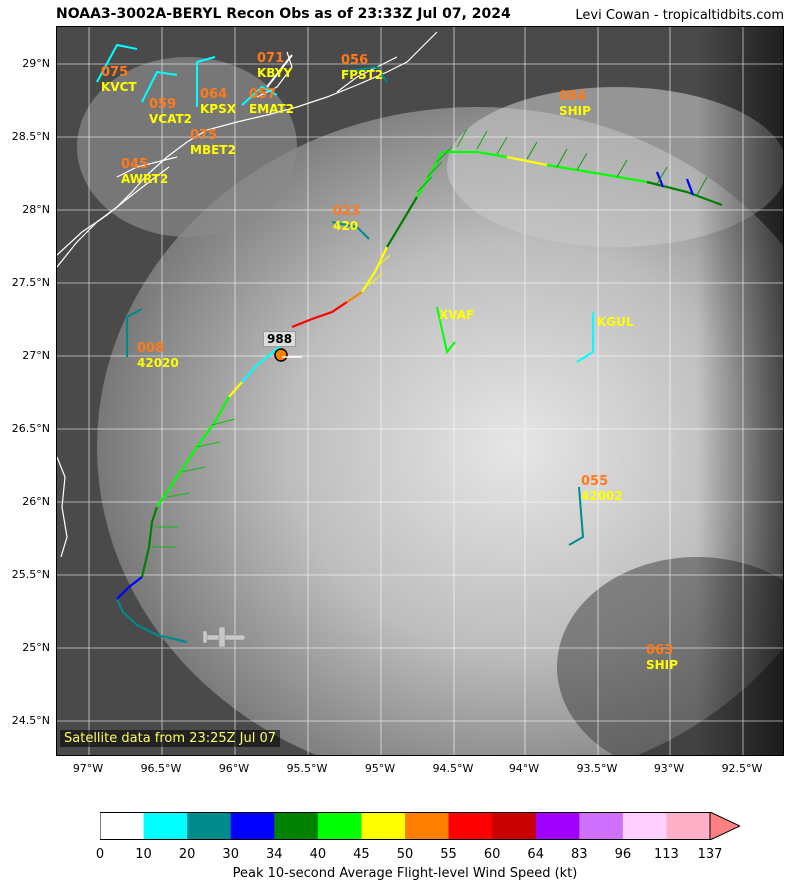 The image size is (800, 888). I want to click on pressure-label: 988, so click(280, 339).